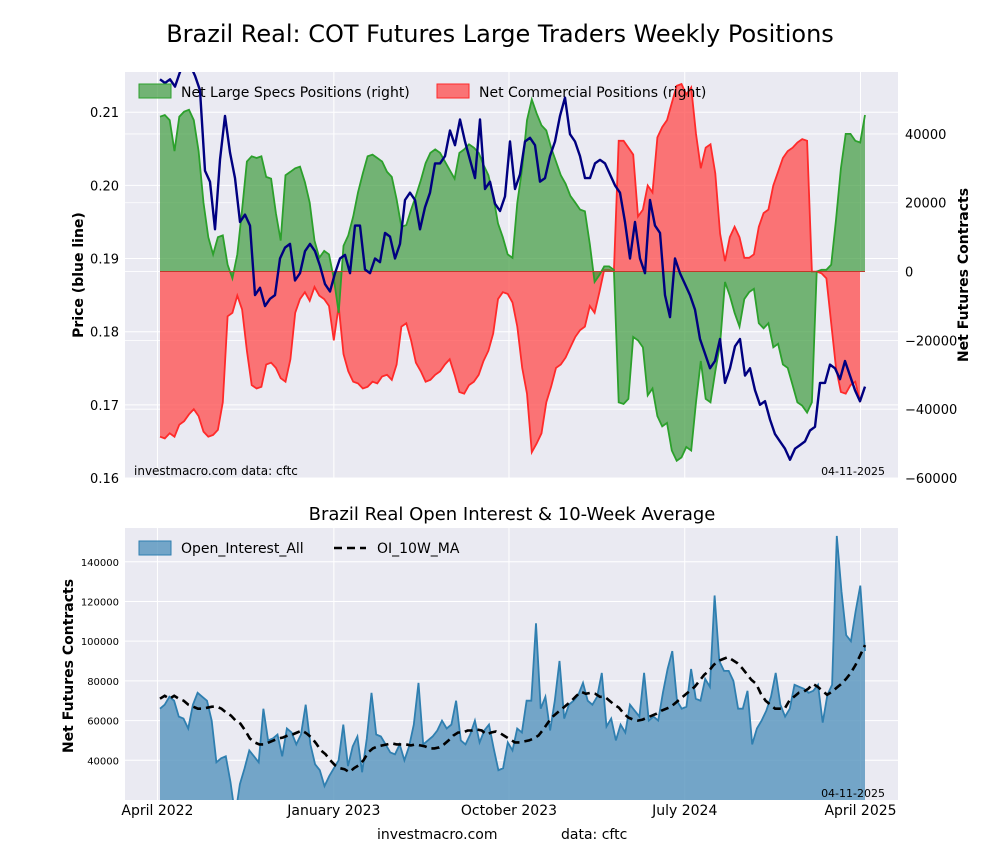  I want to click on bottom-y-tick-label: 60000, so click(103, 722).